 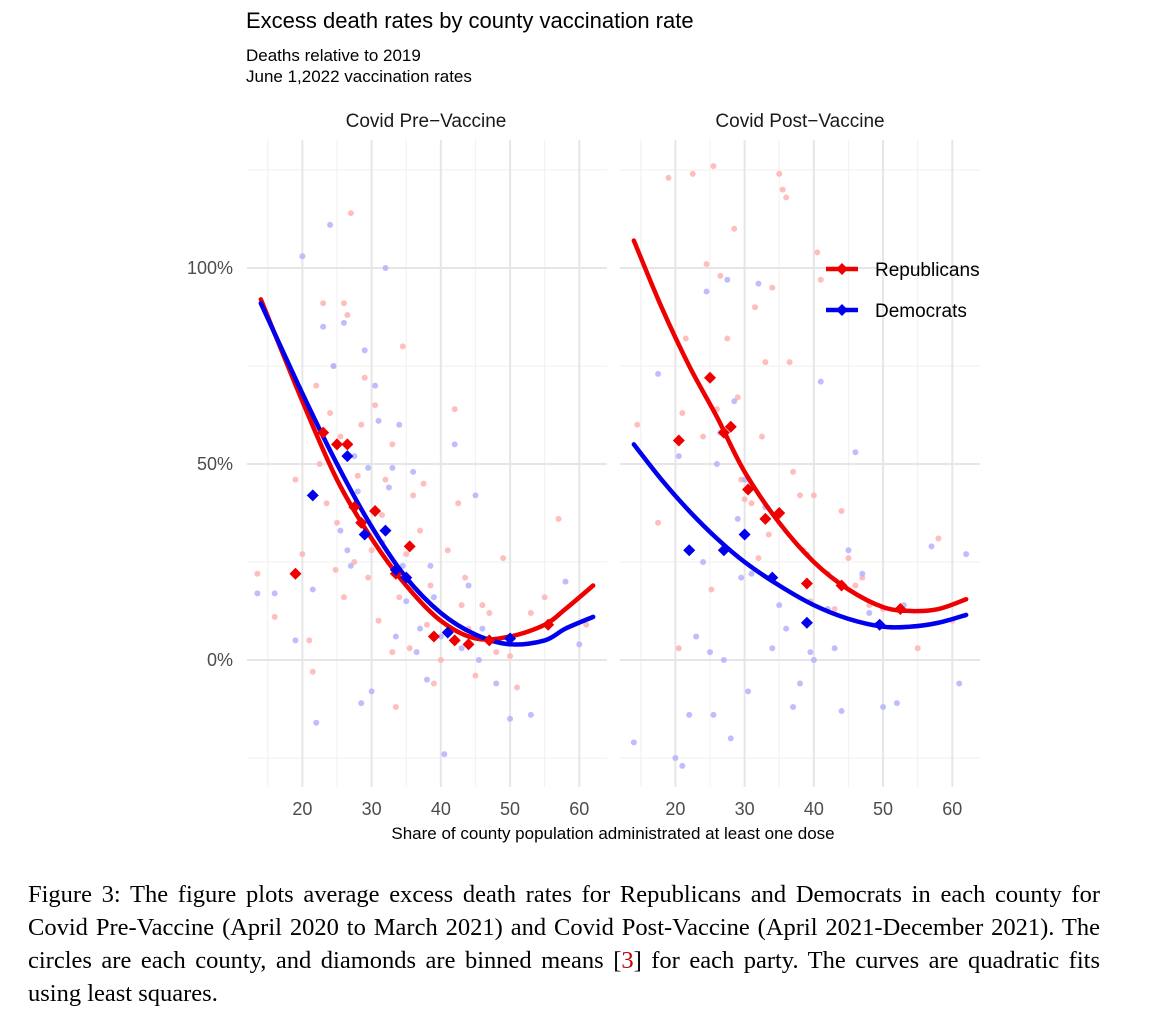 I want to click on fit-curve-democrats-pre-vaccine, so click(x=427, y=474).